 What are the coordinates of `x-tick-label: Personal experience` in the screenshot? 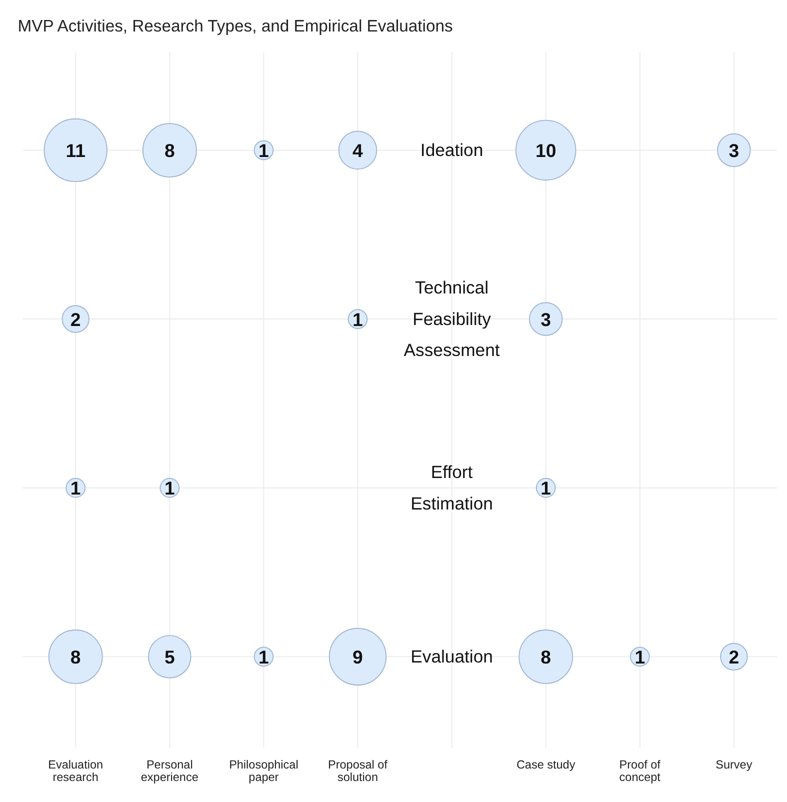 It's located at (169, 771).